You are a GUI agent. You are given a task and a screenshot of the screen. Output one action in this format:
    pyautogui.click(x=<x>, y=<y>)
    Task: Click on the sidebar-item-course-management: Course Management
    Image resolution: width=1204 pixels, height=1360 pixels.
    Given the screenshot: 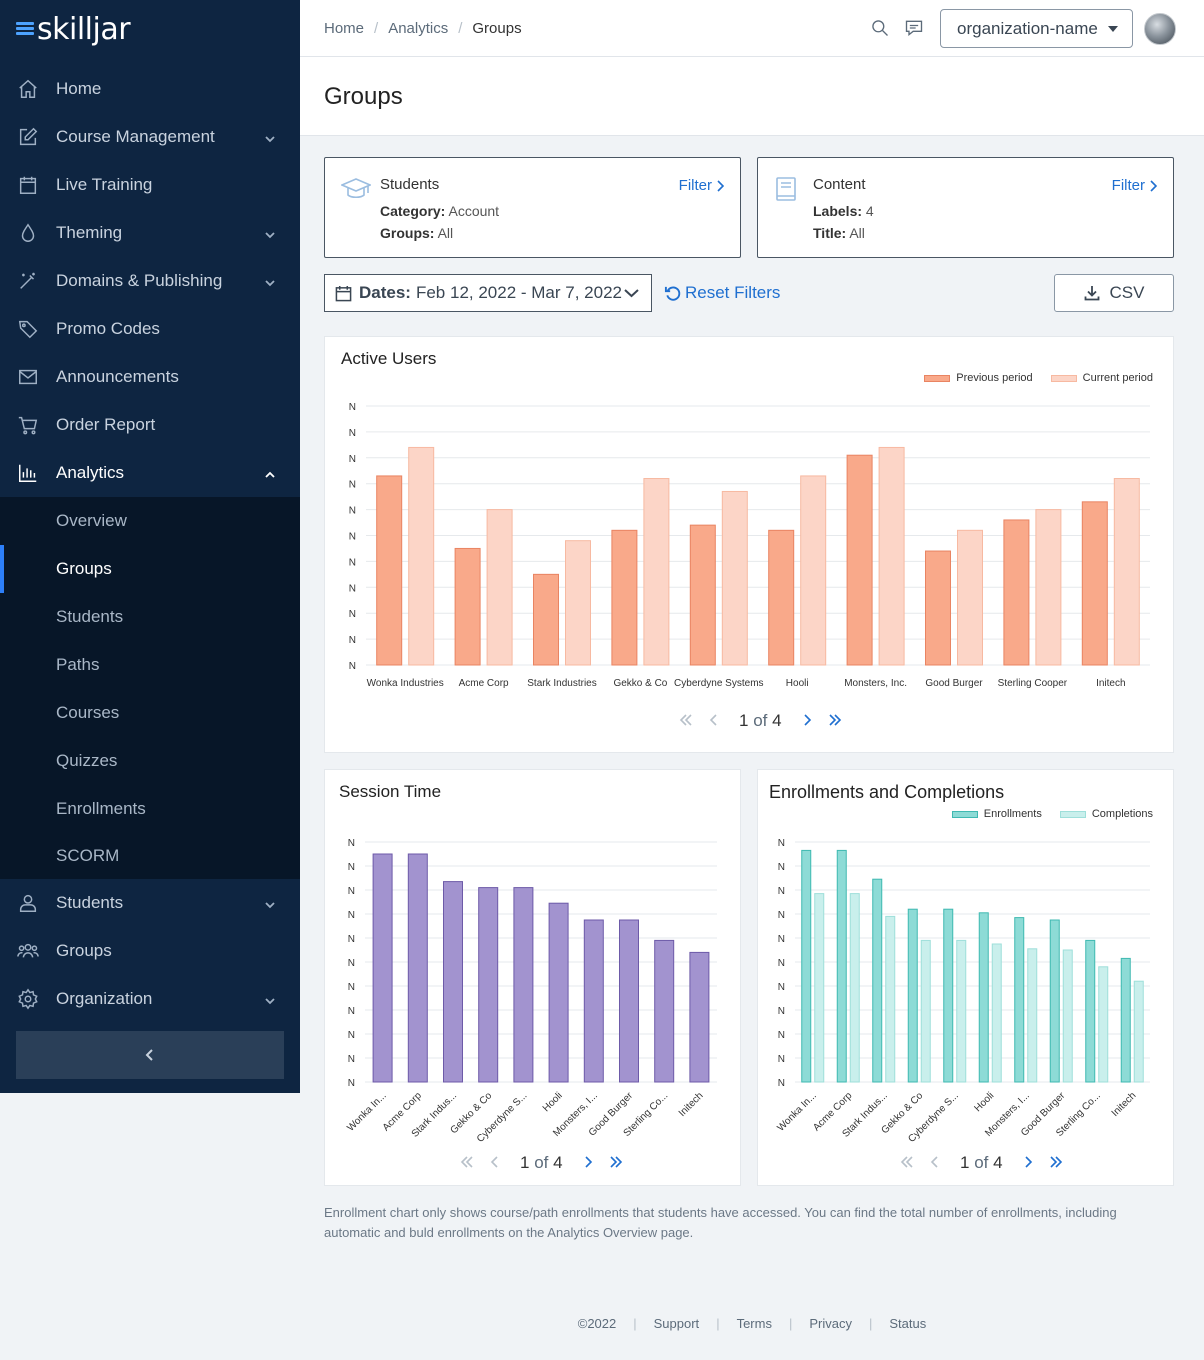 What is the action you would take?
    pyautogui.click(x=150, y=137)
    